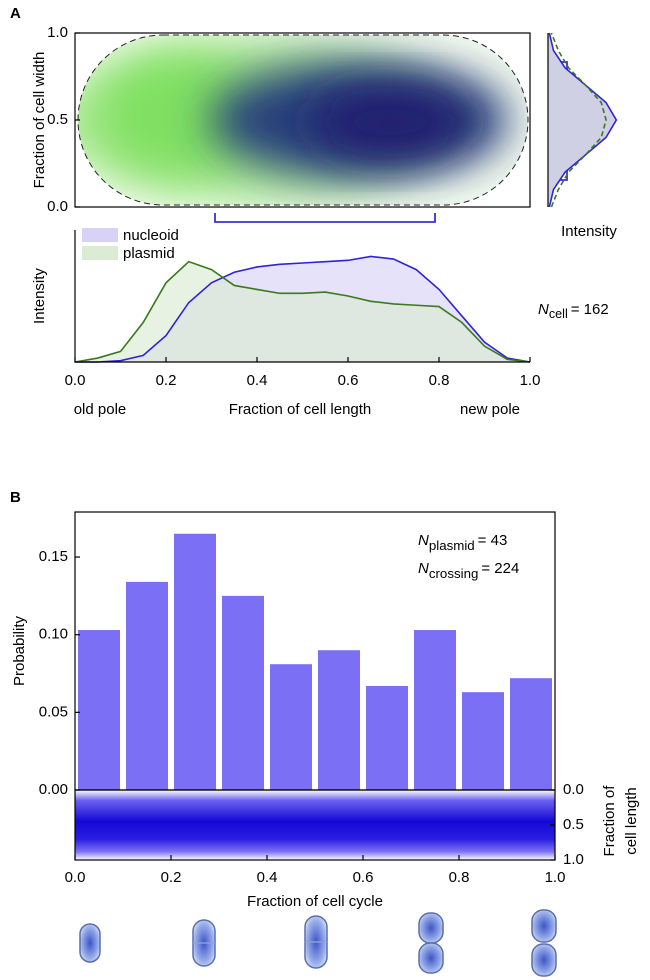 The height and width of the screenshot is (980, 650). What do you see at coordinates (53, 711) in the screenshot?
I see `y-tick-label: 0.05` at bounding box center [53, 711].